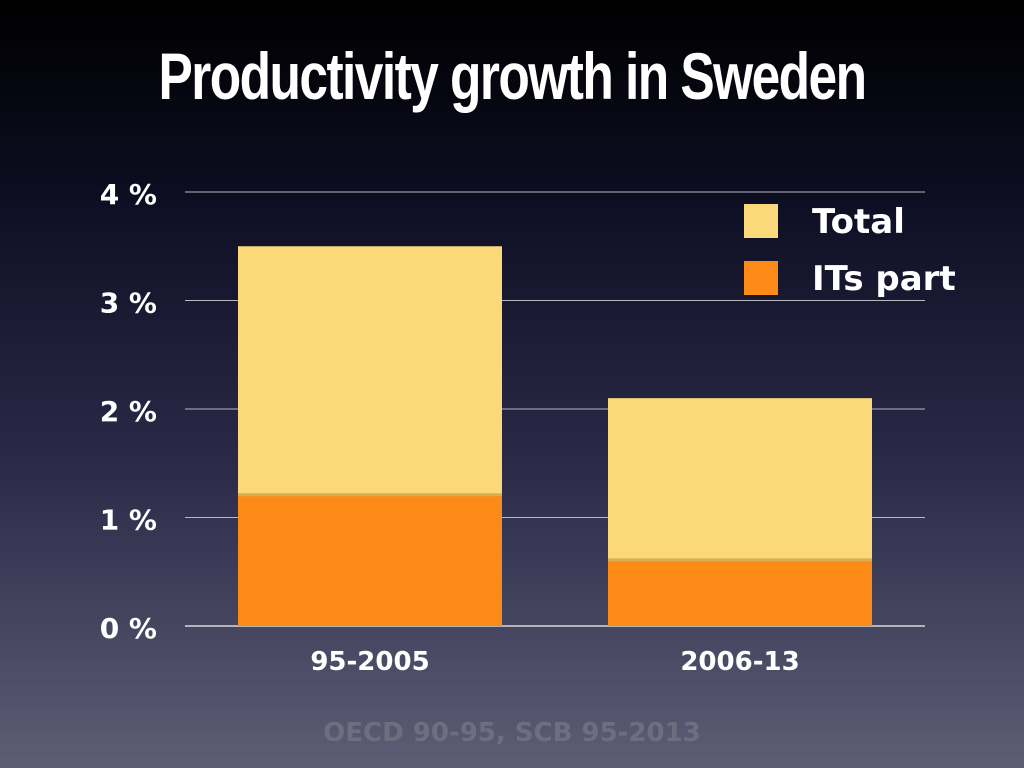 This screenshot has height=768, width=1024. I want to click on legend: Total ITs part, so click(850, 250).